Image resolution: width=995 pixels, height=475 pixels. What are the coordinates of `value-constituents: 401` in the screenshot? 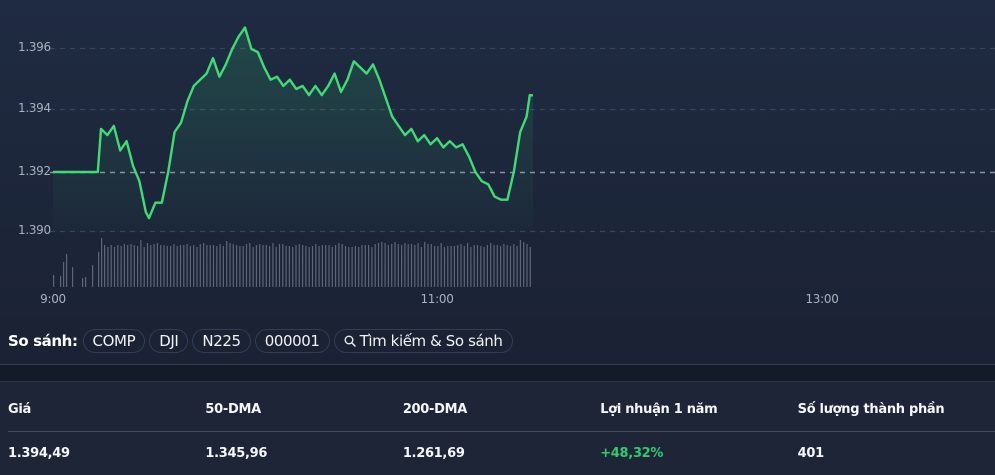 It's located at (811, 453).